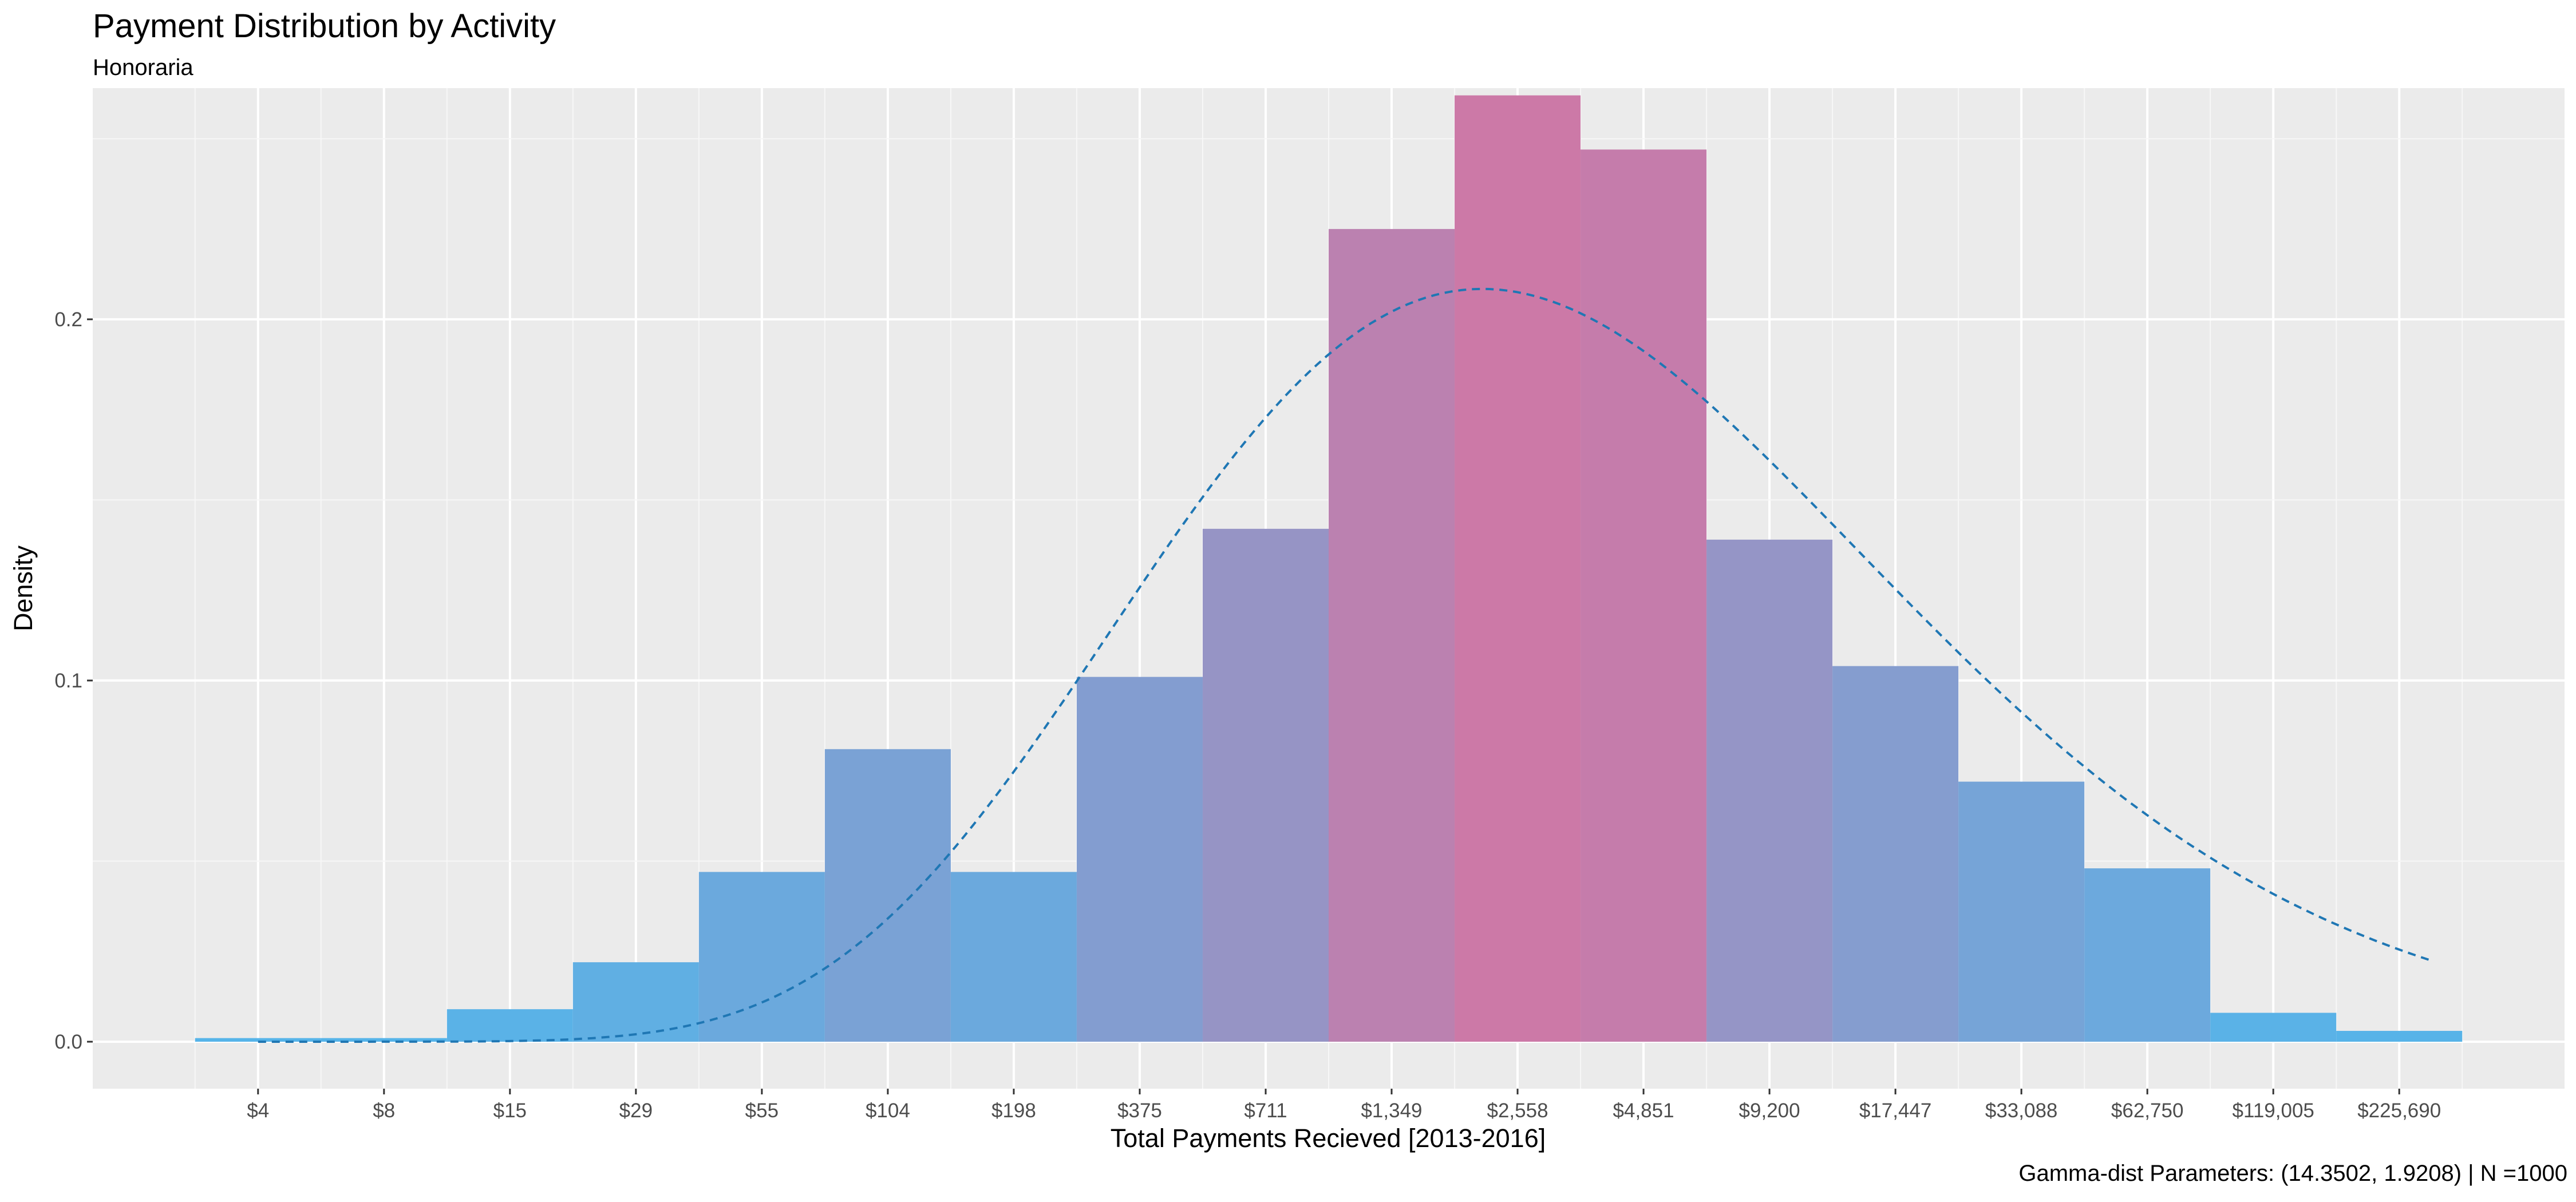 This screenshot has width=2576, height=1202. What do you see at coordinates (510, 1111) in the screenshot?
I see `x-tick-label: $15` at bounding box center [510, 1111].